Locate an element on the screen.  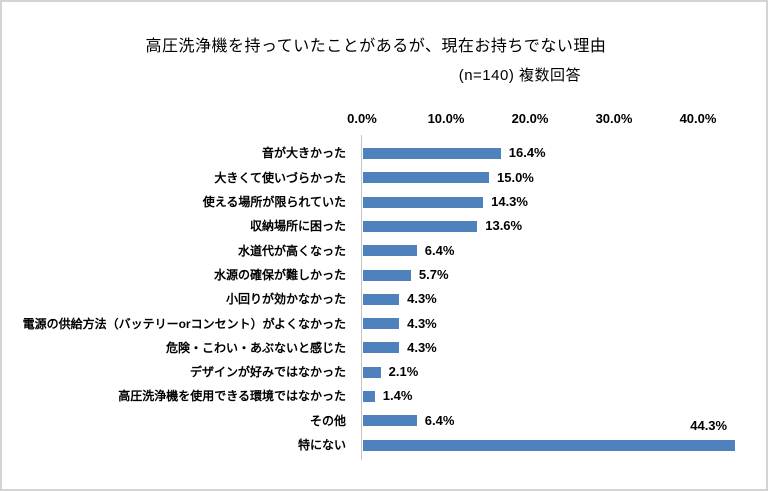
value-label: 5.7% is located at coordinates (433, 274).